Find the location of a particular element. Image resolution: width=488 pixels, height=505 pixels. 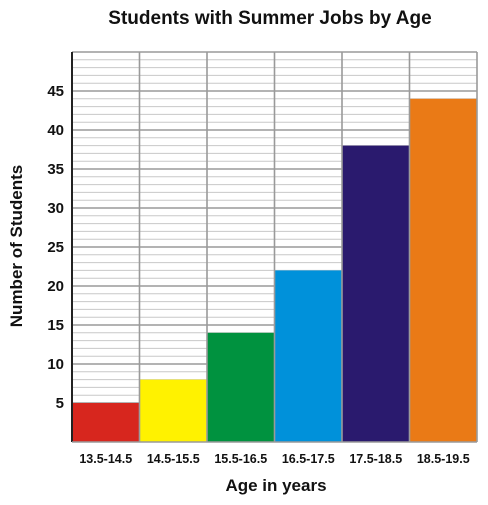

y-tick-label: 10 is located at coordinates (55, 364).